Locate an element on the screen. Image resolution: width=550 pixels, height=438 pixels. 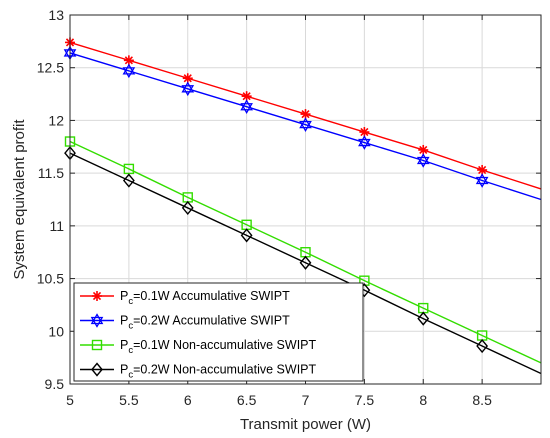
legend-item: Pc=0.1W Non-accumulative SWIPT is located at coordinates (198, 347).